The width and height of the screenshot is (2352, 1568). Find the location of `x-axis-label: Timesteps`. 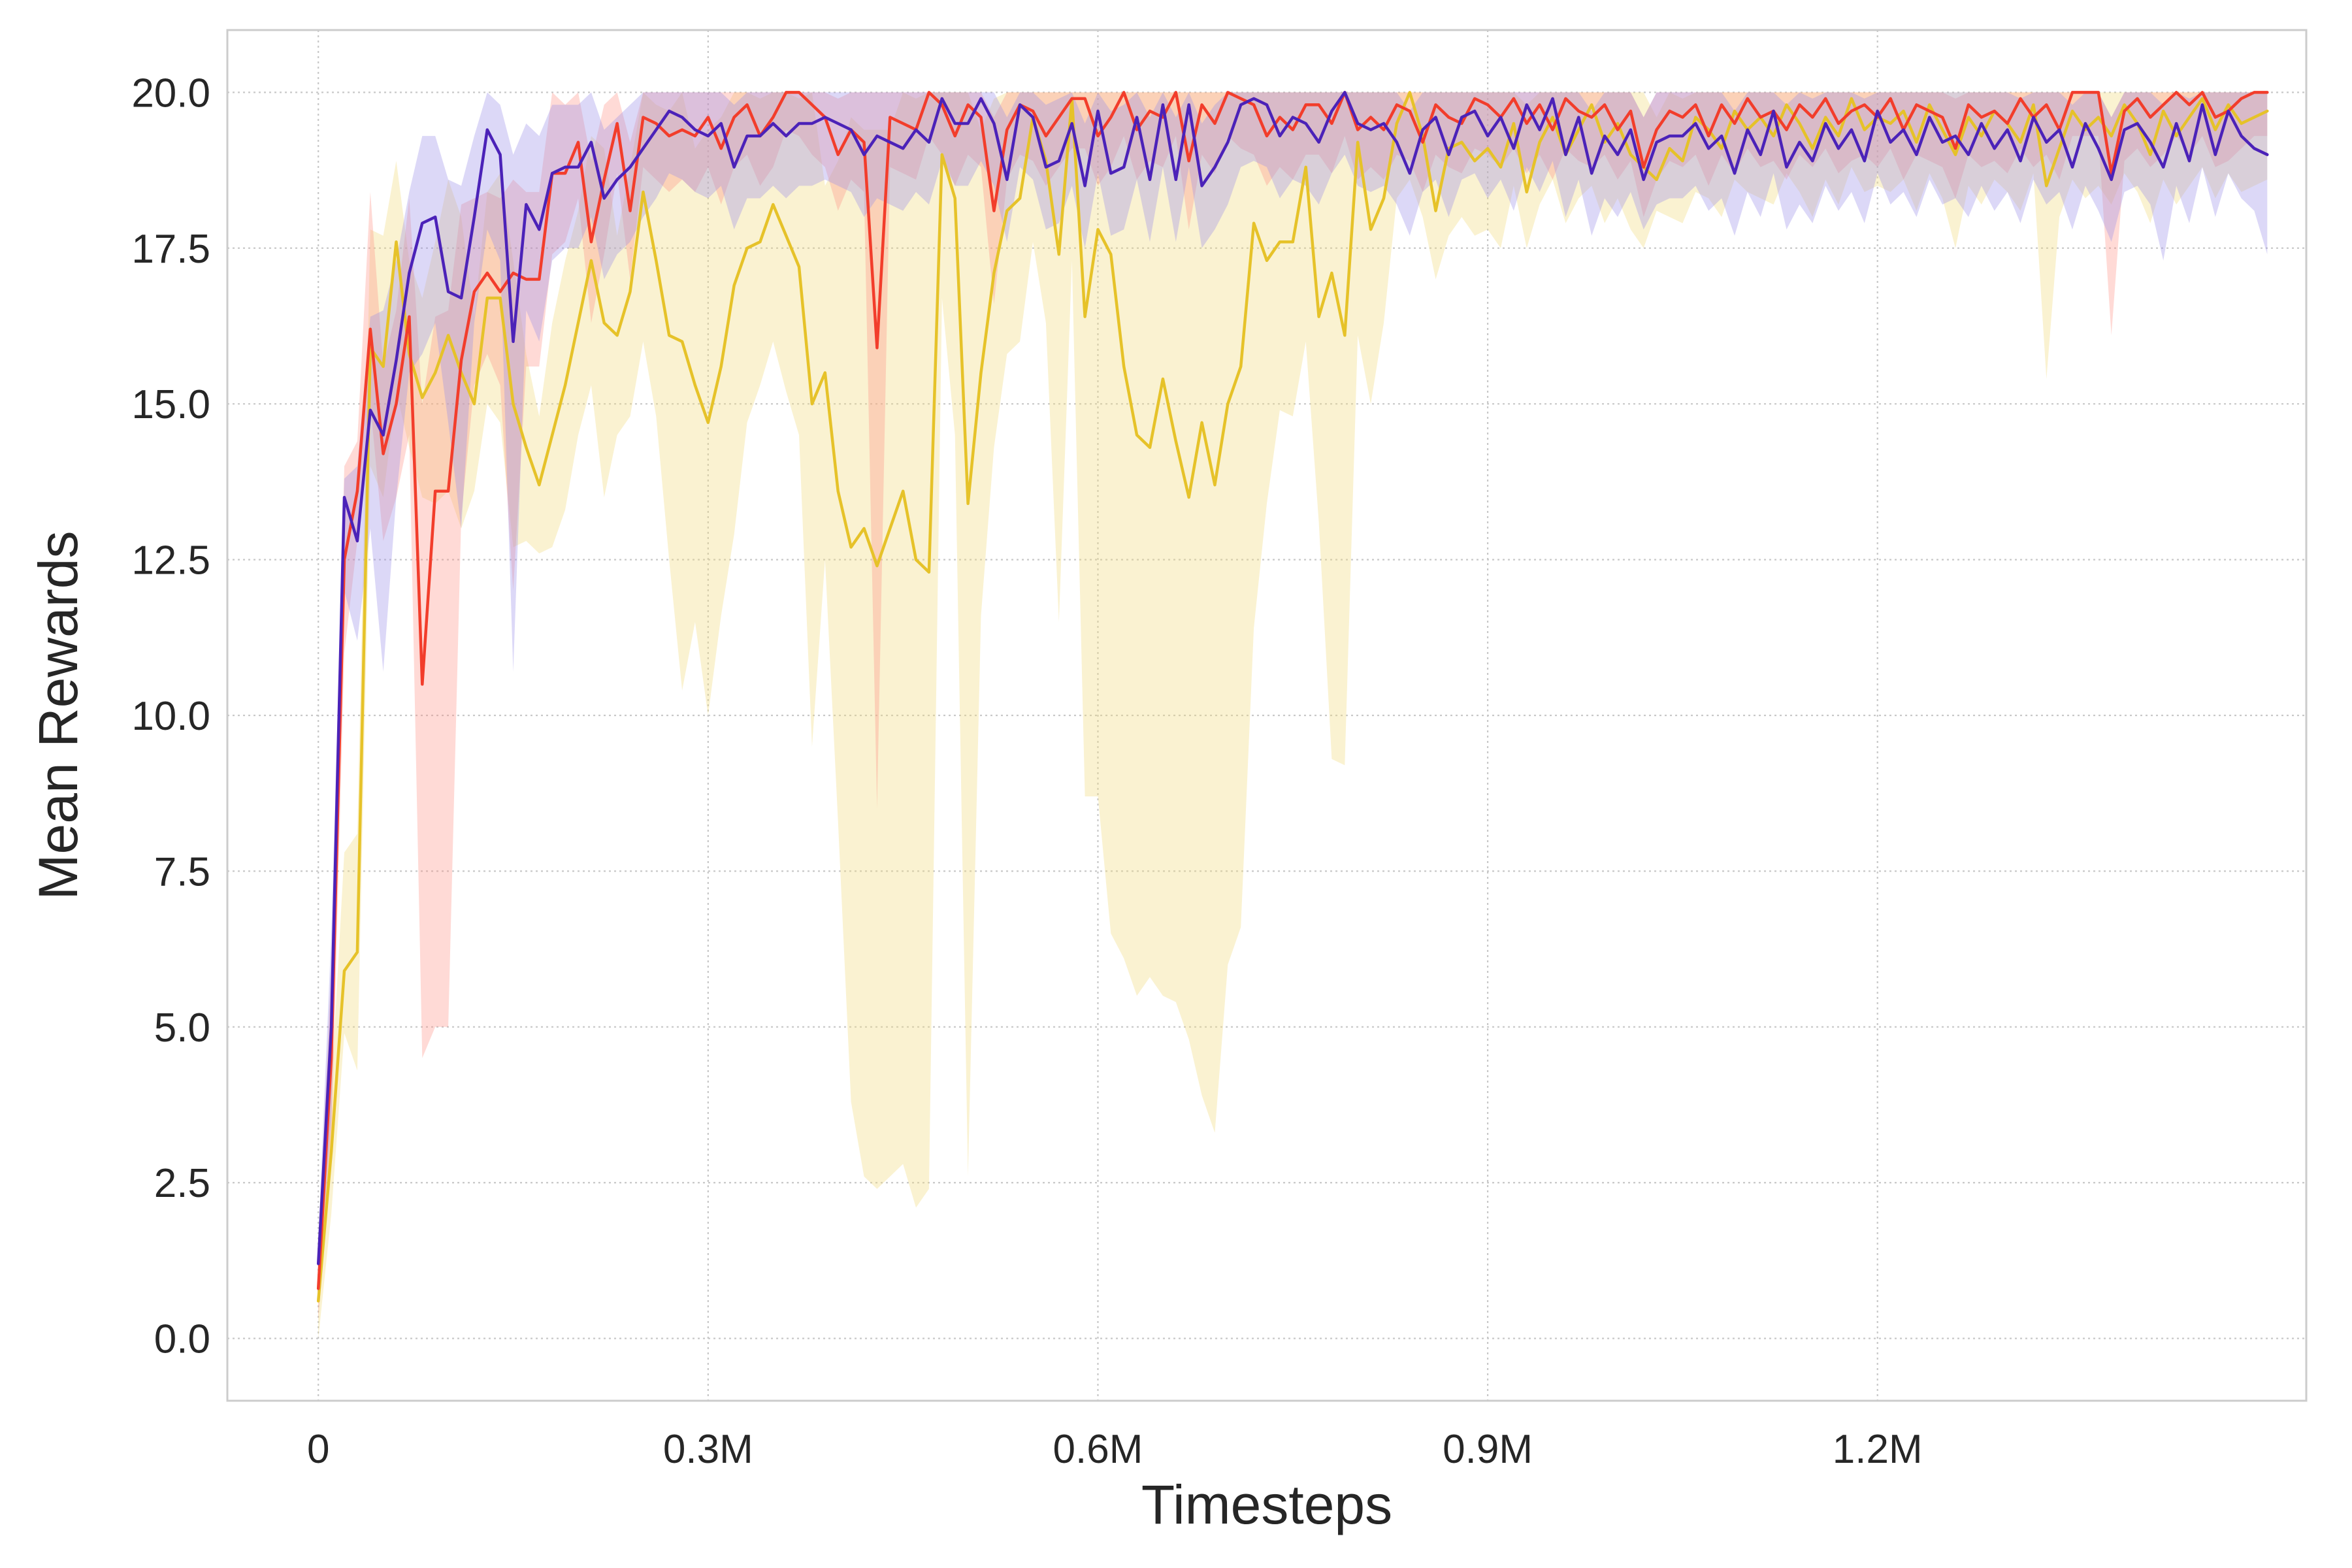

x-axis-label: Timesteps is located at coordinates (1266, 1504).